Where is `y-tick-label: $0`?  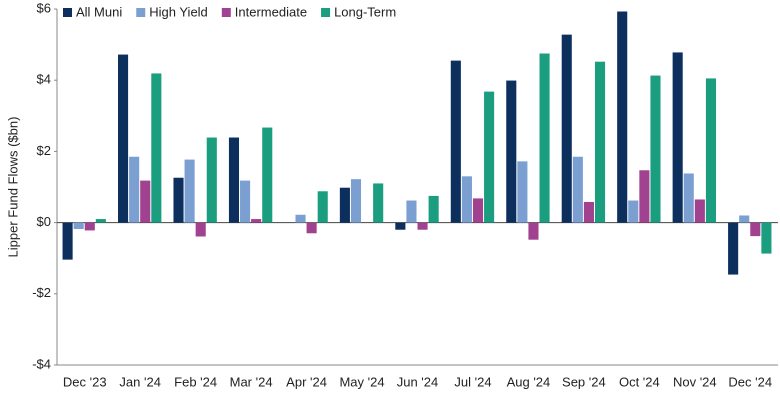 y-tick-label: $0 is located at coordinates (44, 221).